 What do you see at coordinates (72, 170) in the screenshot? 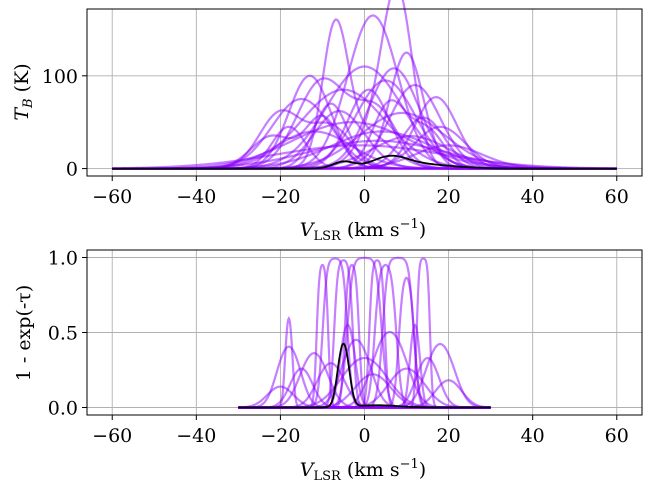
I see `y-tick-label: 0` at bounding box center [72, 170].